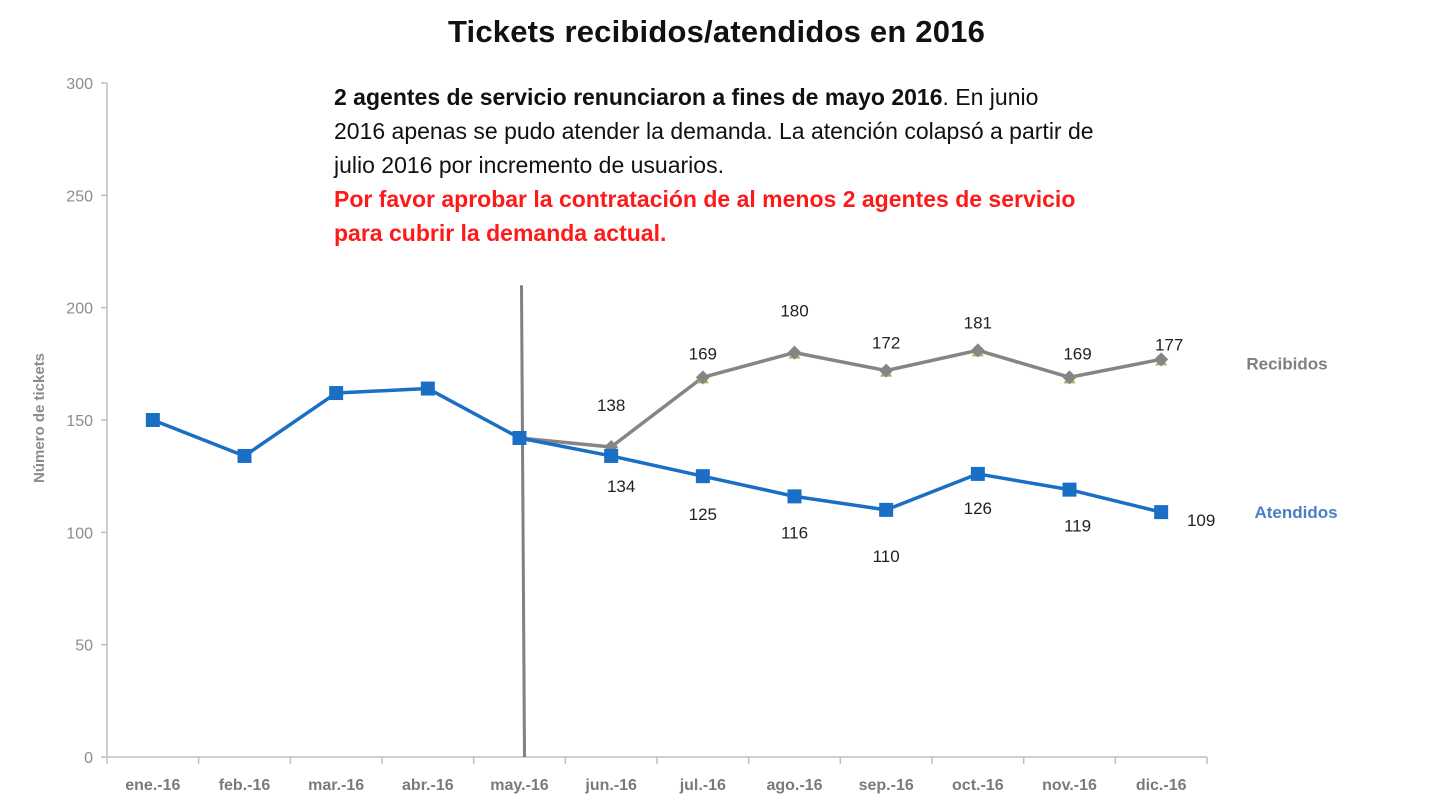  What do you see at coordinates (1077, 526) in the screenshot?
I see `data-label: 119` at bounding box center [1077, 526].